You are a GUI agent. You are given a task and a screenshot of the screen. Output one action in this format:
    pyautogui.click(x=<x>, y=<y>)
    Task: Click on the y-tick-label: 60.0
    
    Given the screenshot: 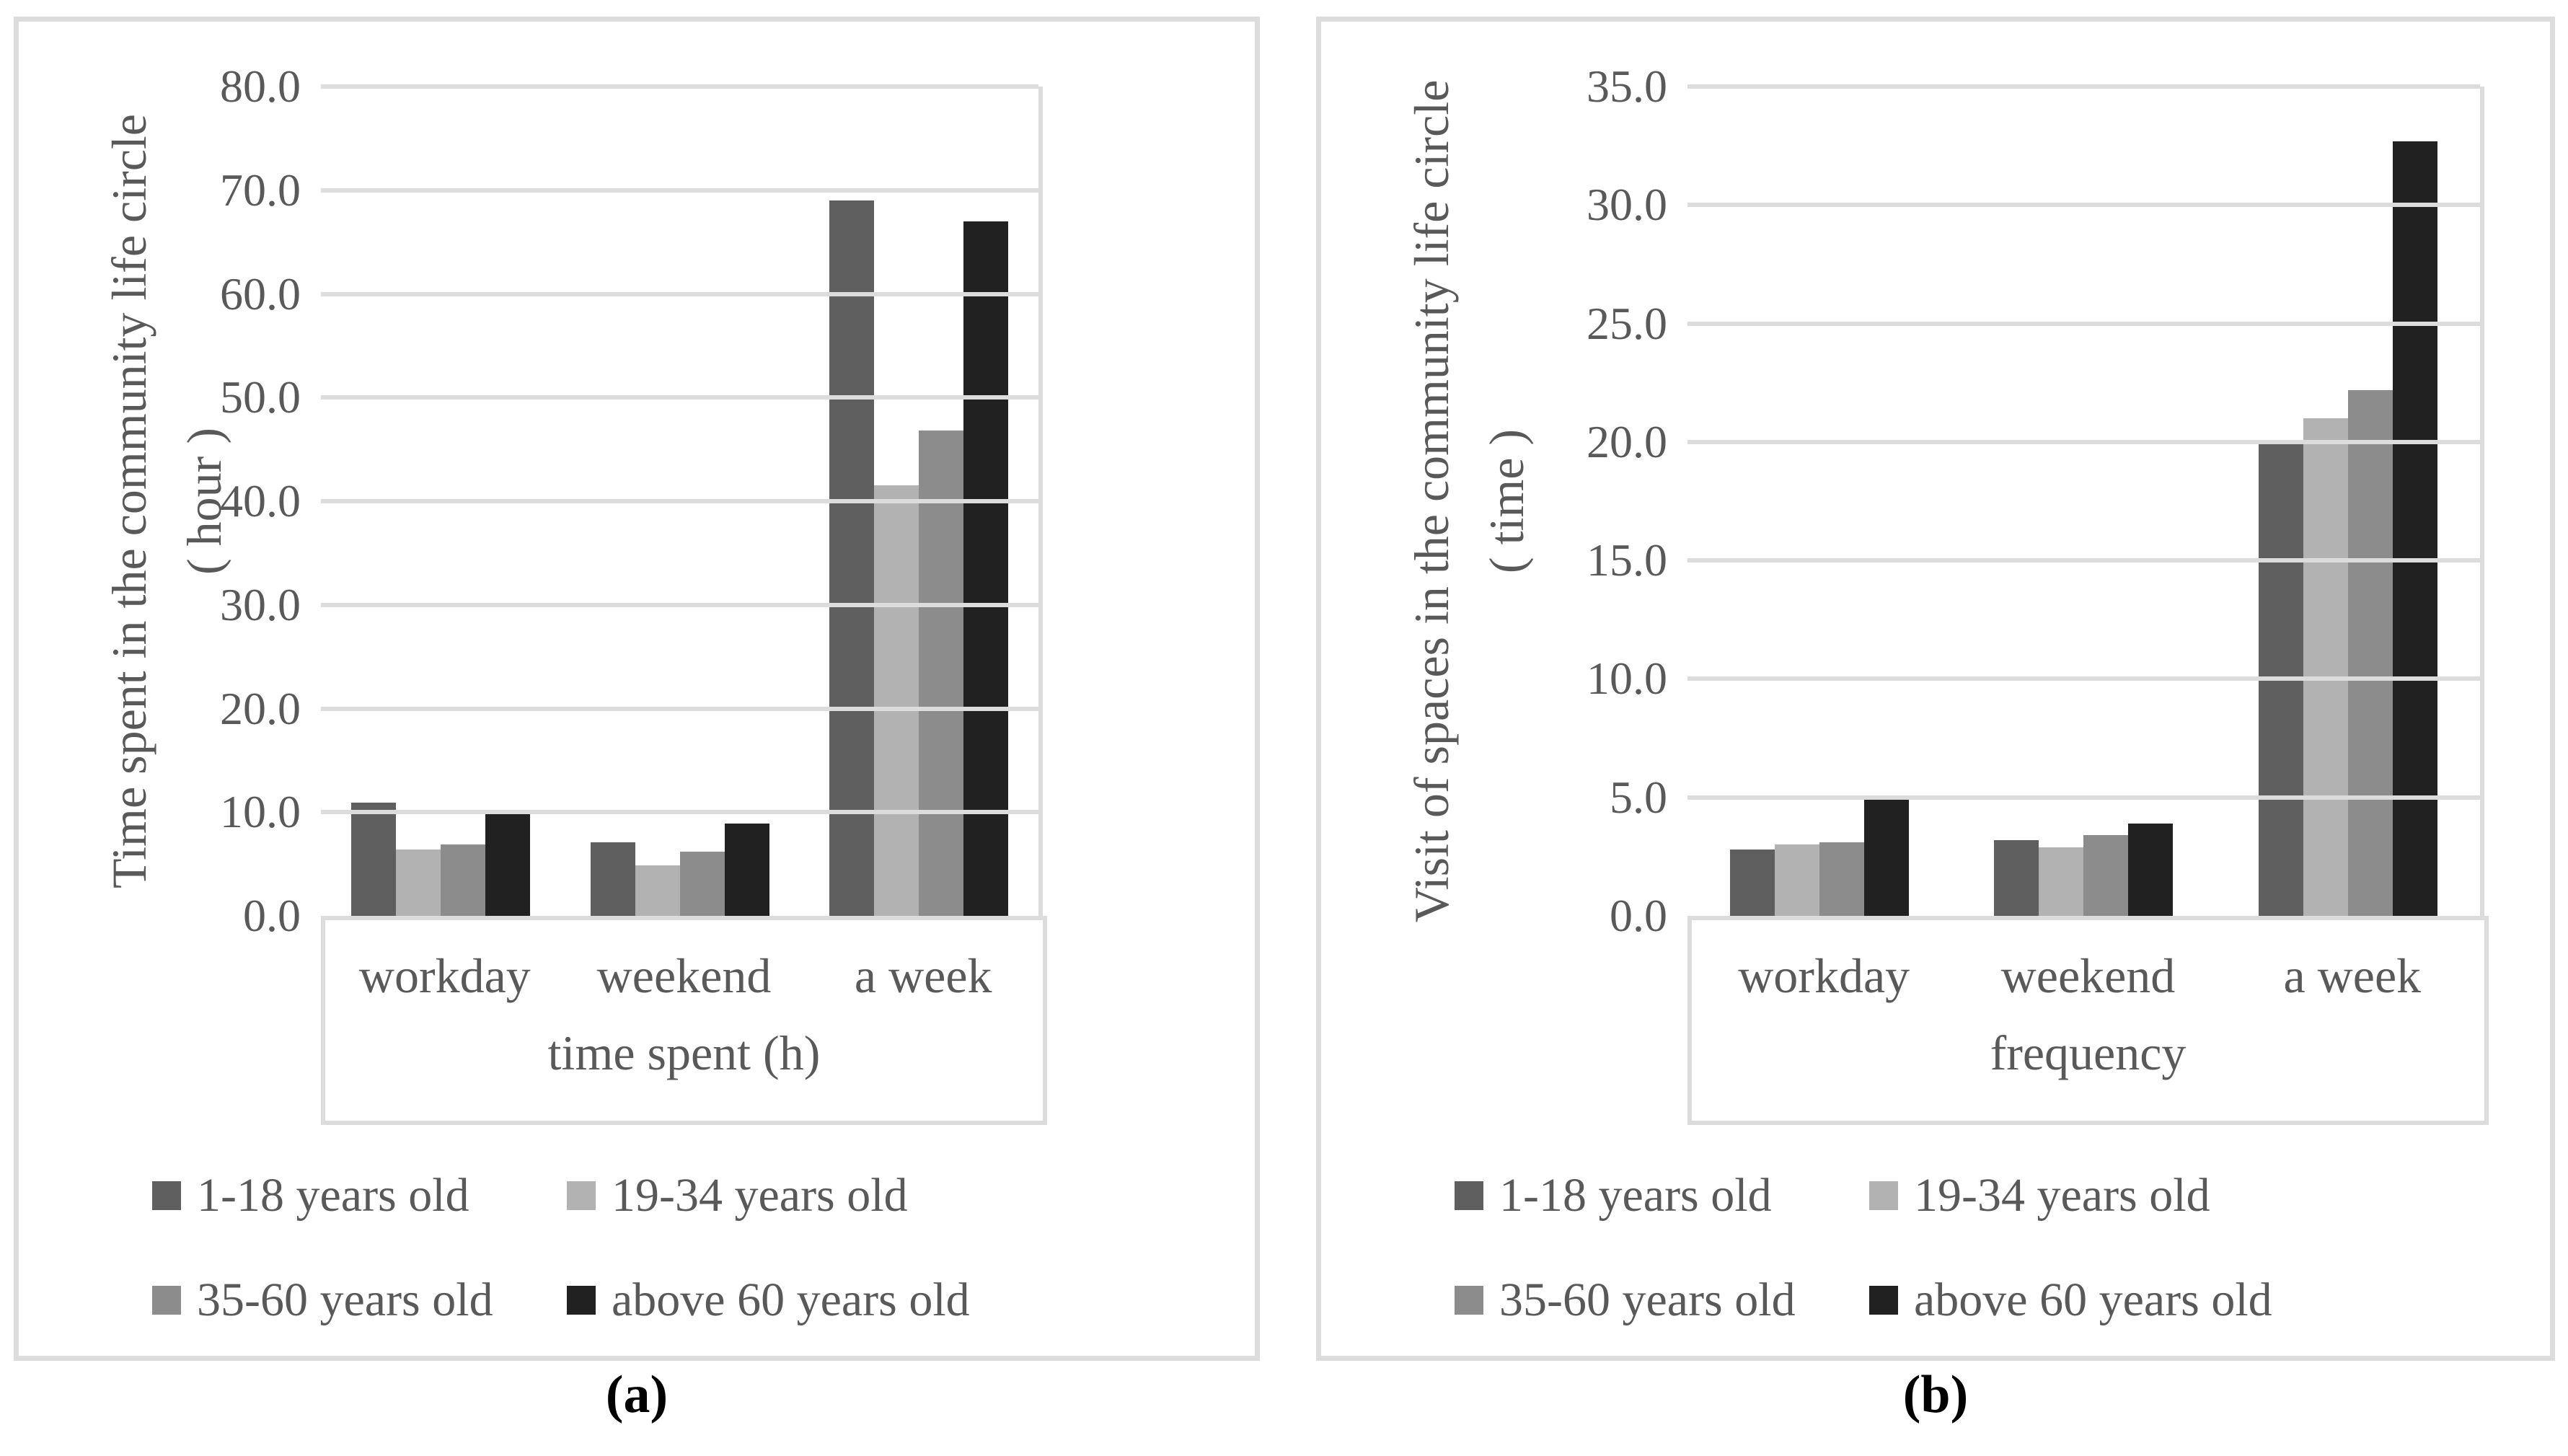 What is the action you would take?
    pyautogui.click(x=260, y=293)
    